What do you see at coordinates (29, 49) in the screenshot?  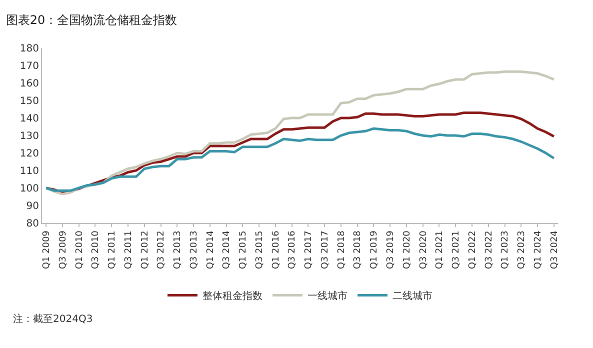 I see `y-tick-label: 180` at bounding box center [29, 49].